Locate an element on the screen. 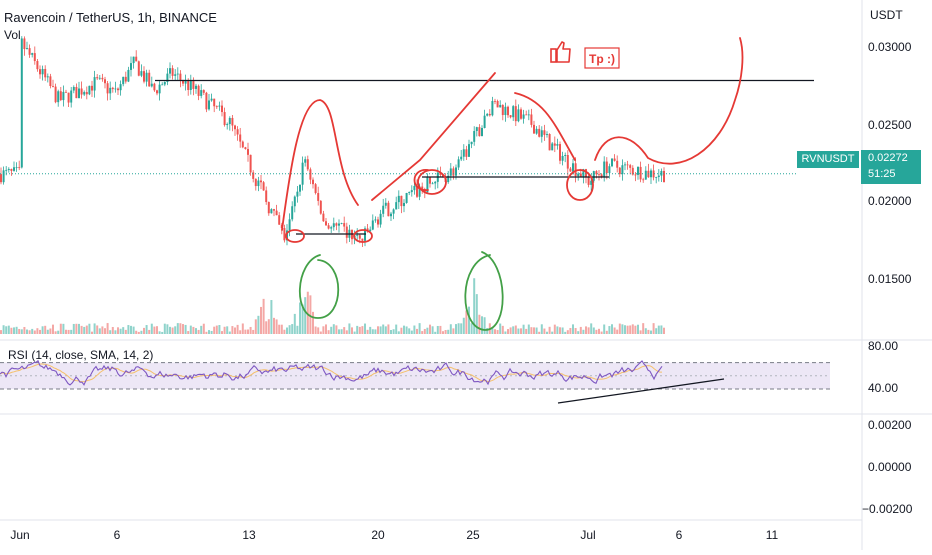  rsi-tick: −0.00200 is located at coordinates (887, 509).